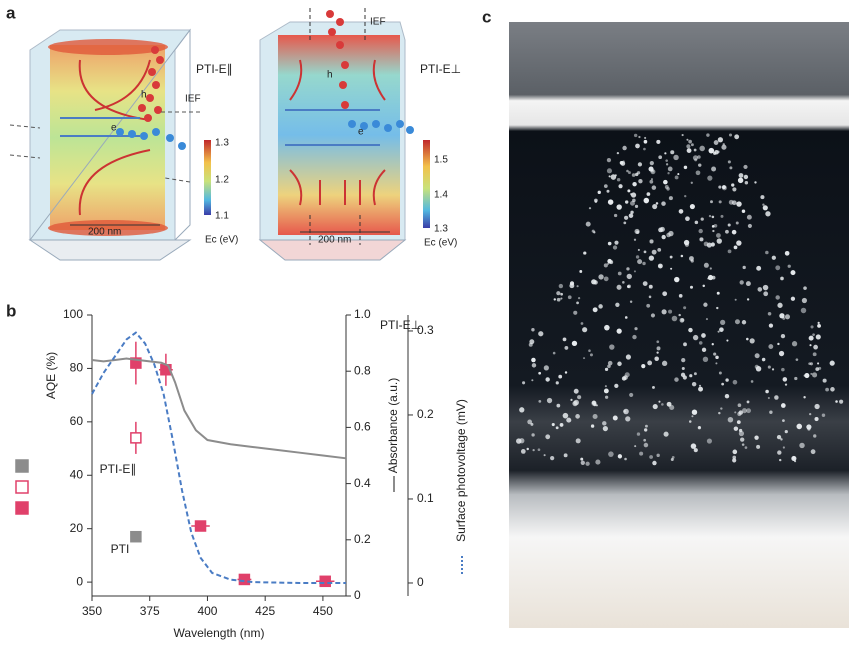 This screenshot has width=863, height=655. I want to click on y-tick-label: 20, so click(77, 528).